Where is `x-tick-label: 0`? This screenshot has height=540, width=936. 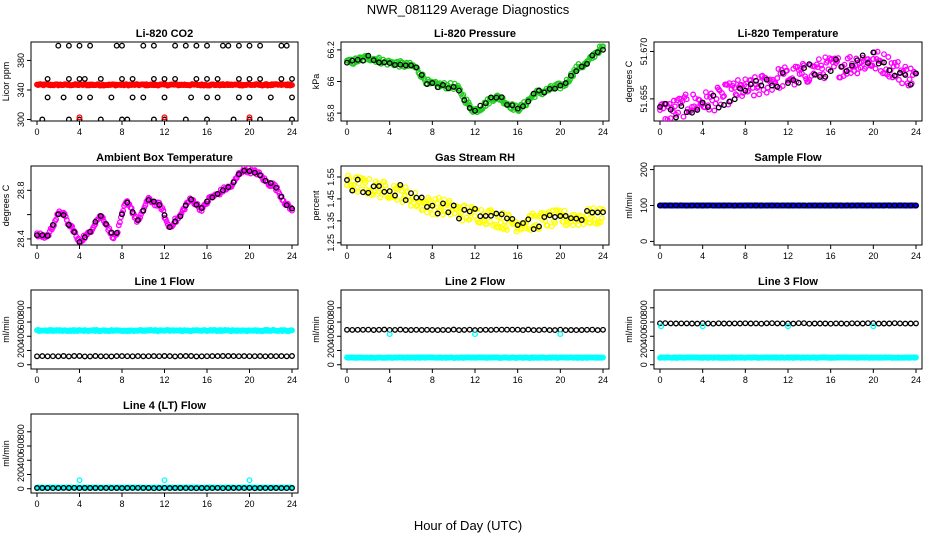
x-tick-label: 0 is located at coordinates (346, 256).